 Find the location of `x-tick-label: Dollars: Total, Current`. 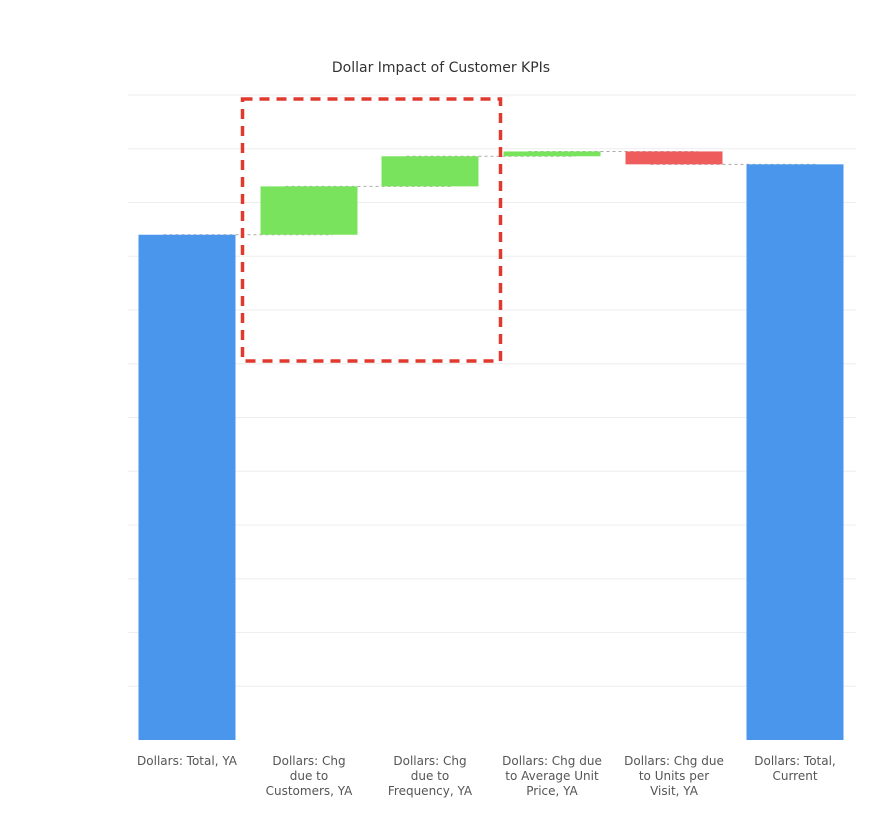

x-tick-label: Dollars: Total, Current is located at coordinates (795, 768).